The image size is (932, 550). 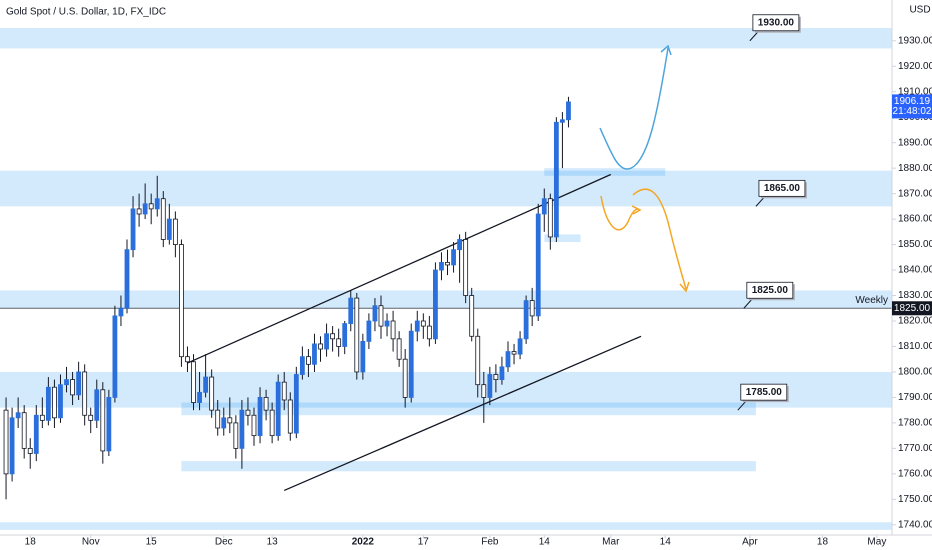 What do you see at coordinates (915, 473) in the screenshot?
I see `y-tick-label: 1760.00` at bounding box center [915, 473].